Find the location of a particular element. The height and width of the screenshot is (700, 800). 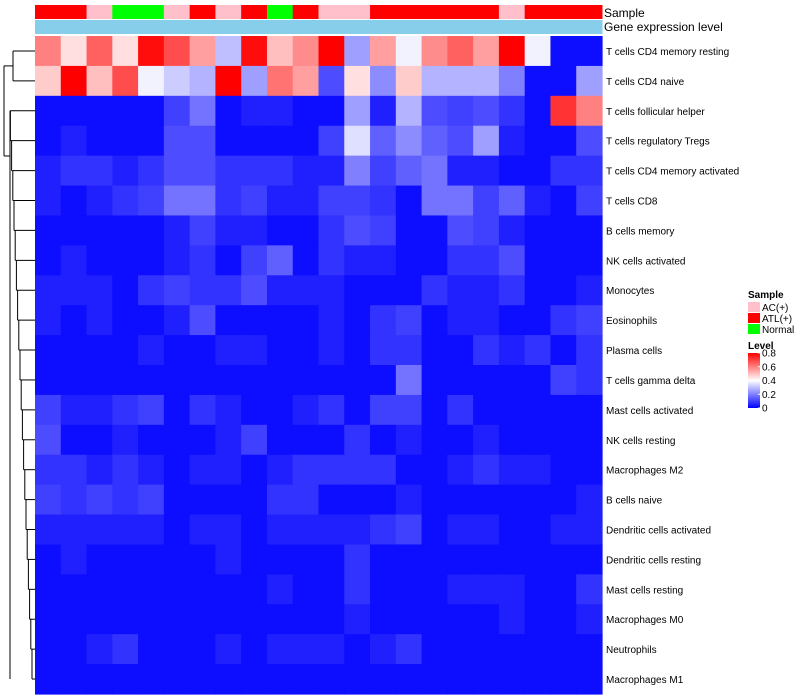

row-label: Monocytes is located at coordinates (630, 291).